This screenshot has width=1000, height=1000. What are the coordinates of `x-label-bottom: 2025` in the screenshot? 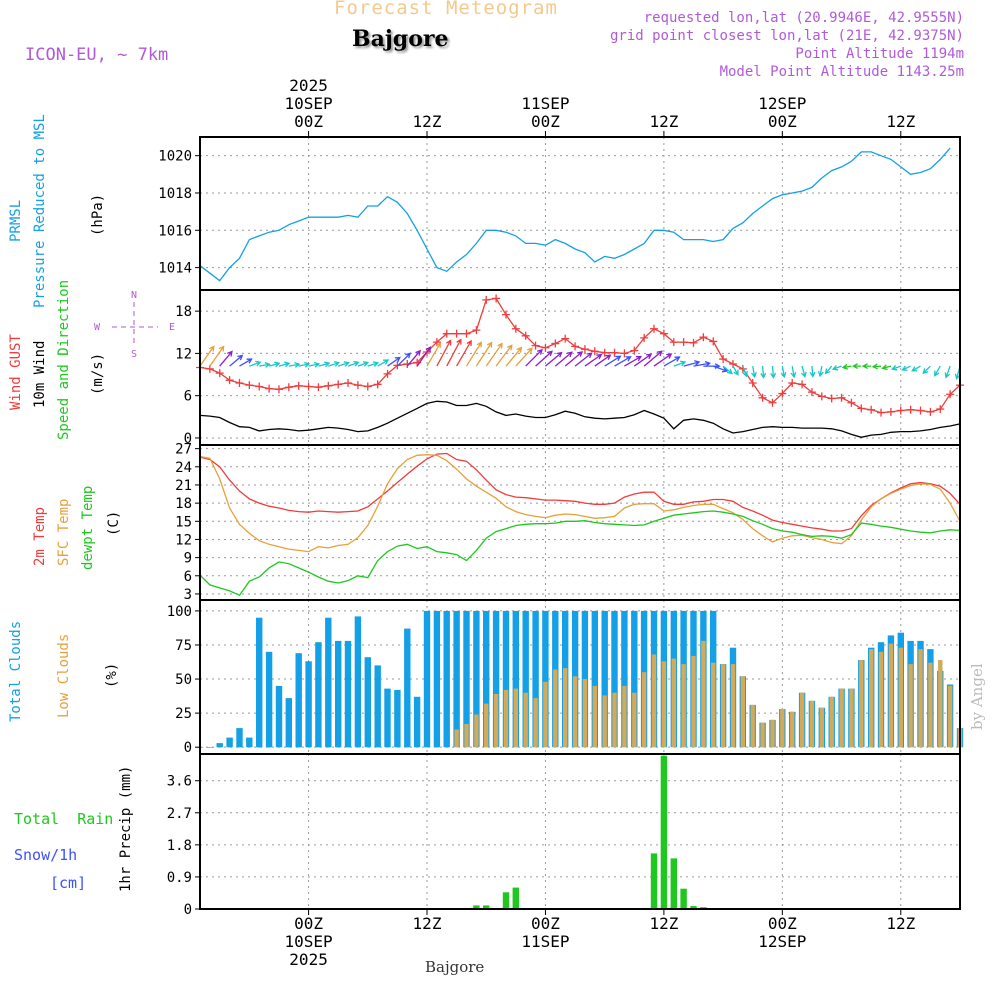 It's located at (308, 959).